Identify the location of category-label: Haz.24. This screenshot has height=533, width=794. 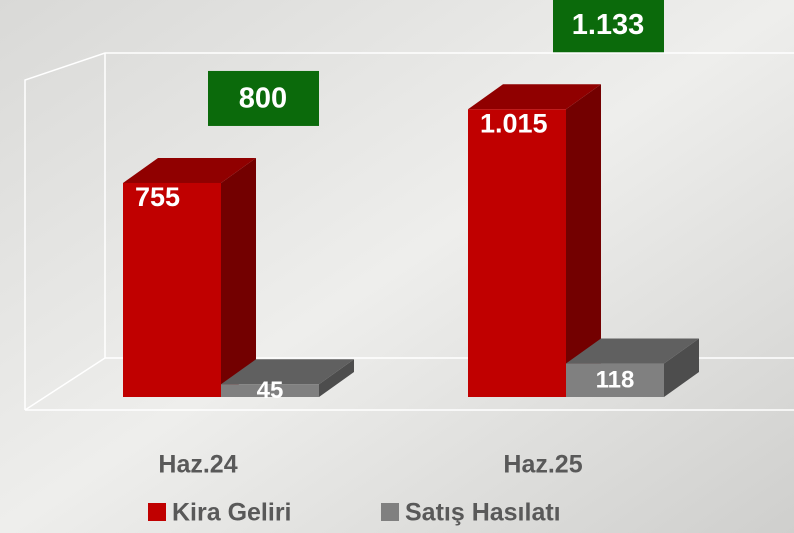
(197, 465).